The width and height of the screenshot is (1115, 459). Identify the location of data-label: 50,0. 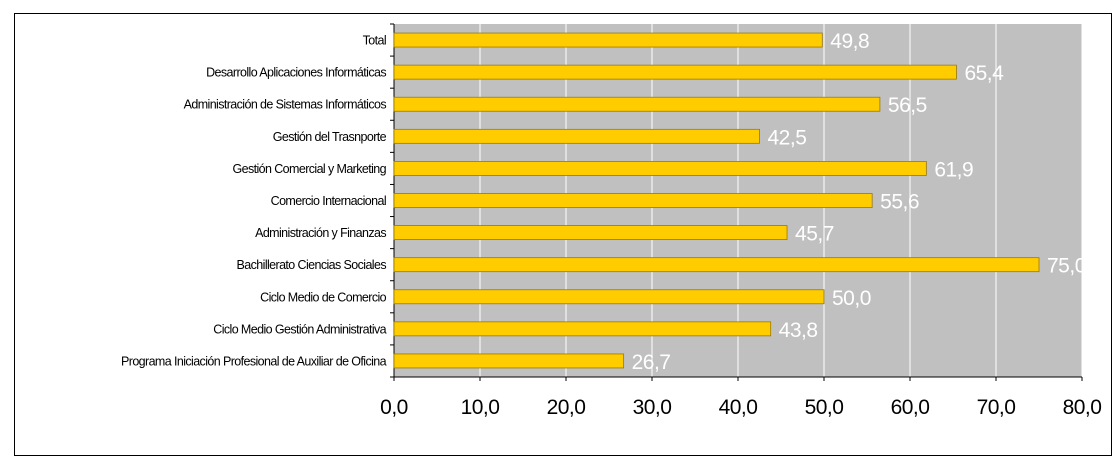
(851, 298).